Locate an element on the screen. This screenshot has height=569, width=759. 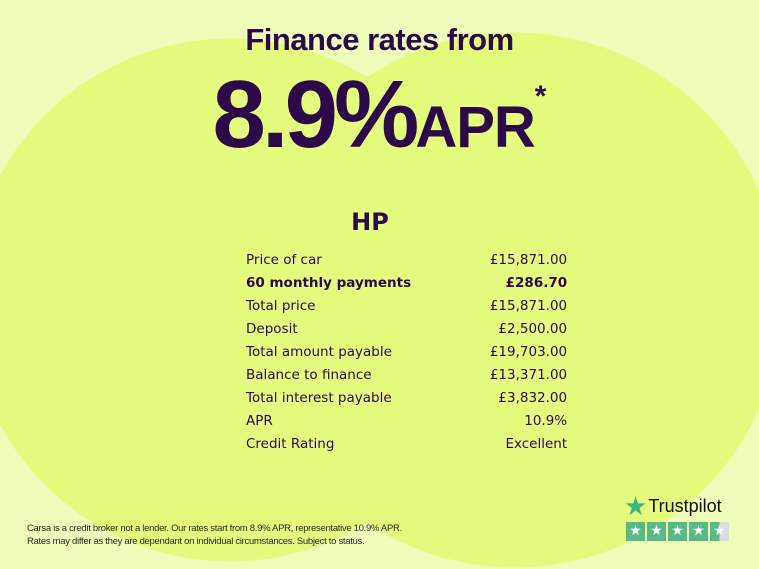
trustpilot-rating: ★ ★ ★ ★ ★ is located at coordinates (682, 531).